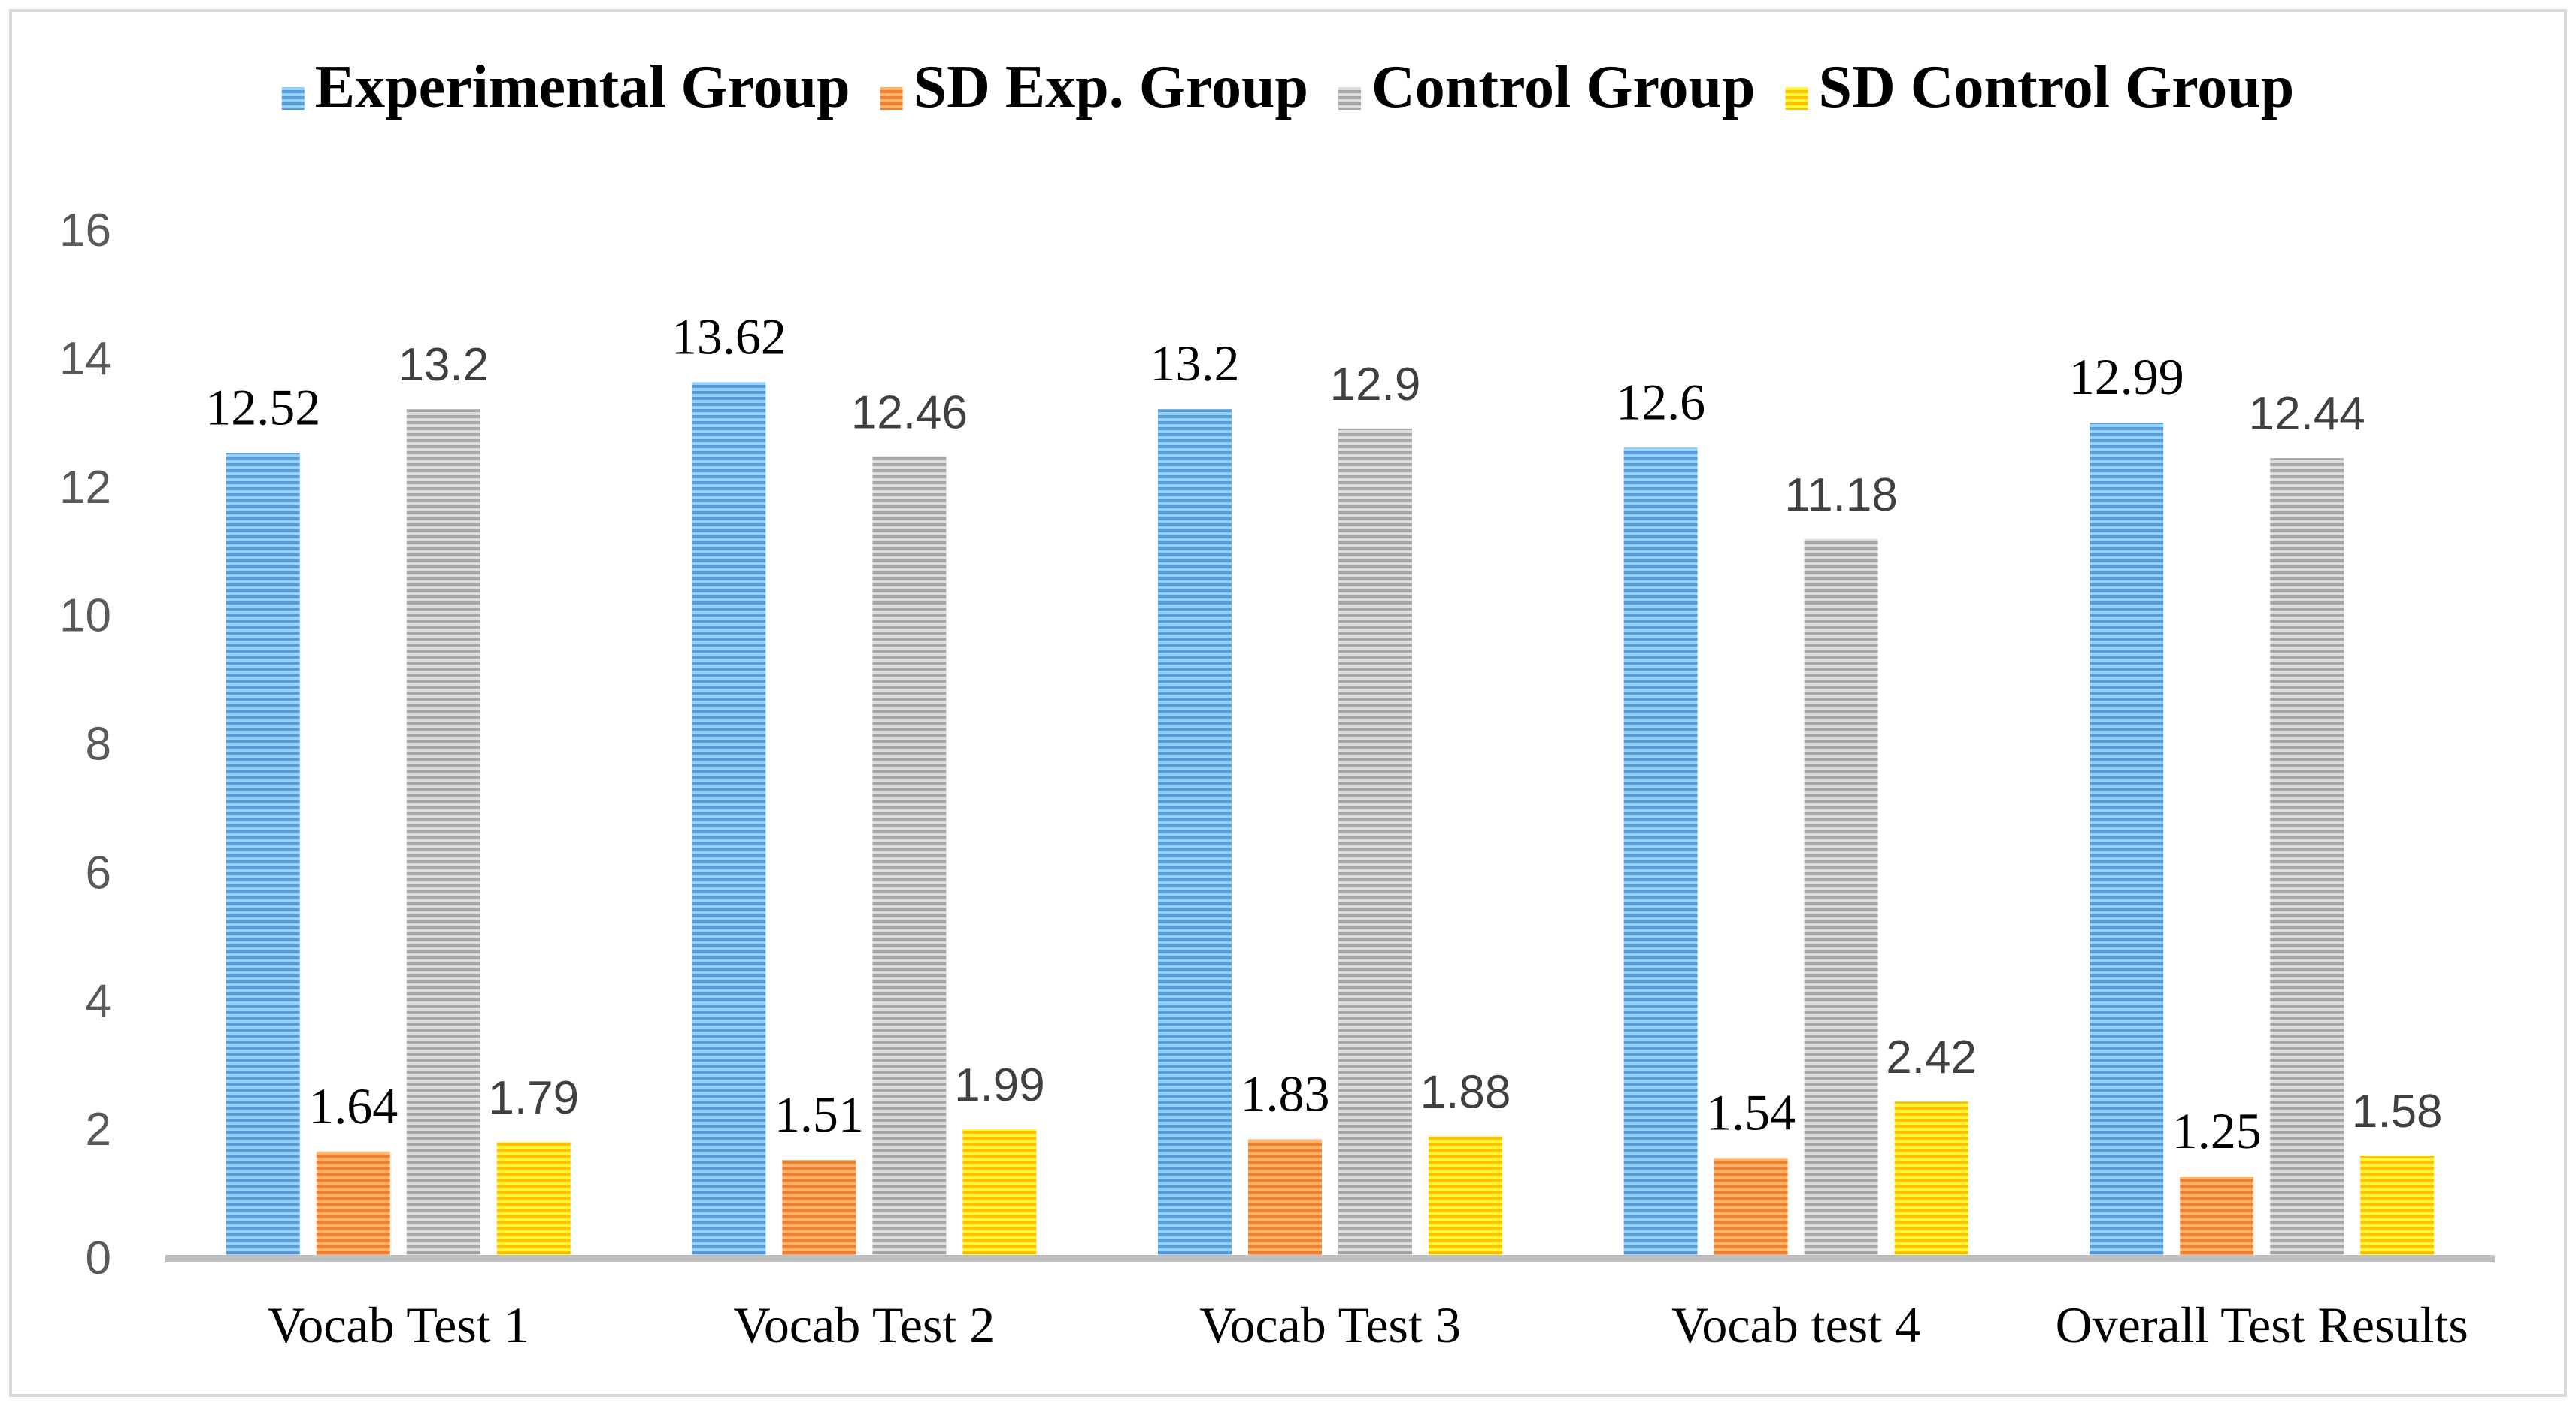 The image size is (2576, 1406). Describe the element at coordinates (582, 87) in the screenshot. I see `legend-label-experimental-group: Experimental Group` at that location.